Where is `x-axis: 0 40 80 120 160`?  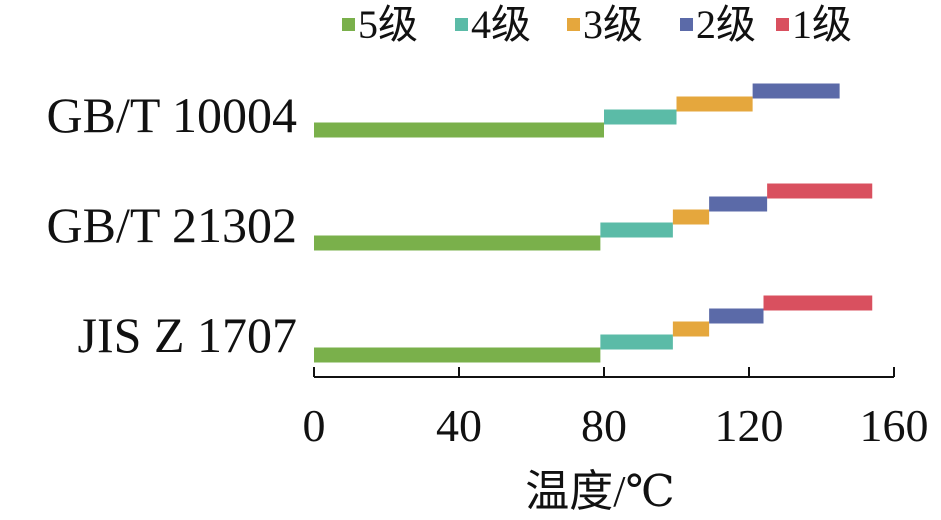
x-axis: 0 40 80 120 160 is located at coordinates (616, 409).